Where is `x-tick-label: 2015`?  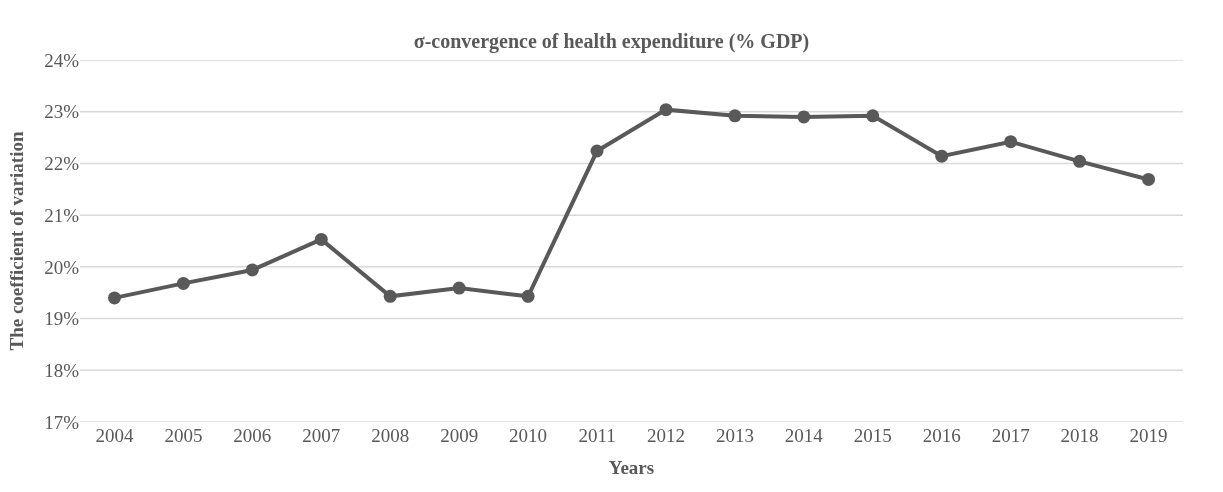
x-tick-label: 2015 is located at coordinates (872, 435).